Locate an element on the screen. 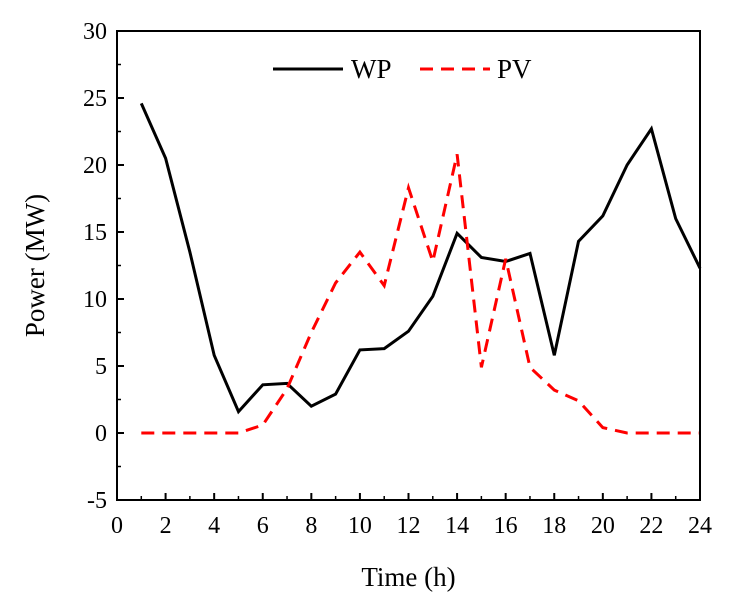 The width and height of the screenshot is (738, 611). x-tick-label-16: 16 is located at coordinates (506, 526).